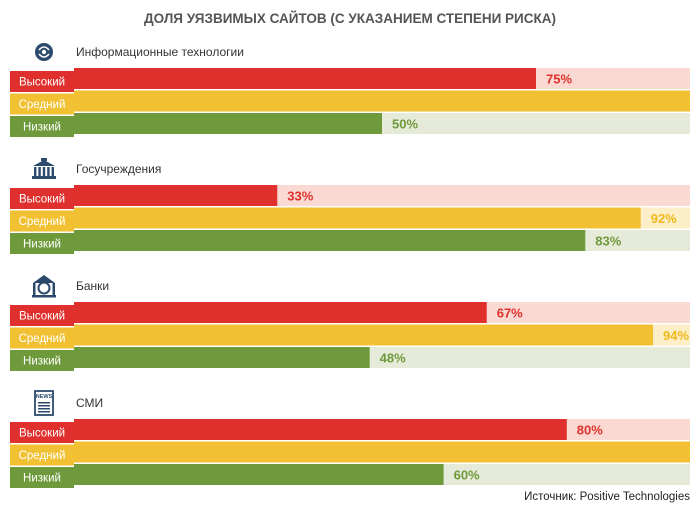  I want to click on newspaper-icon-label: NEWS, so click(44, 397).